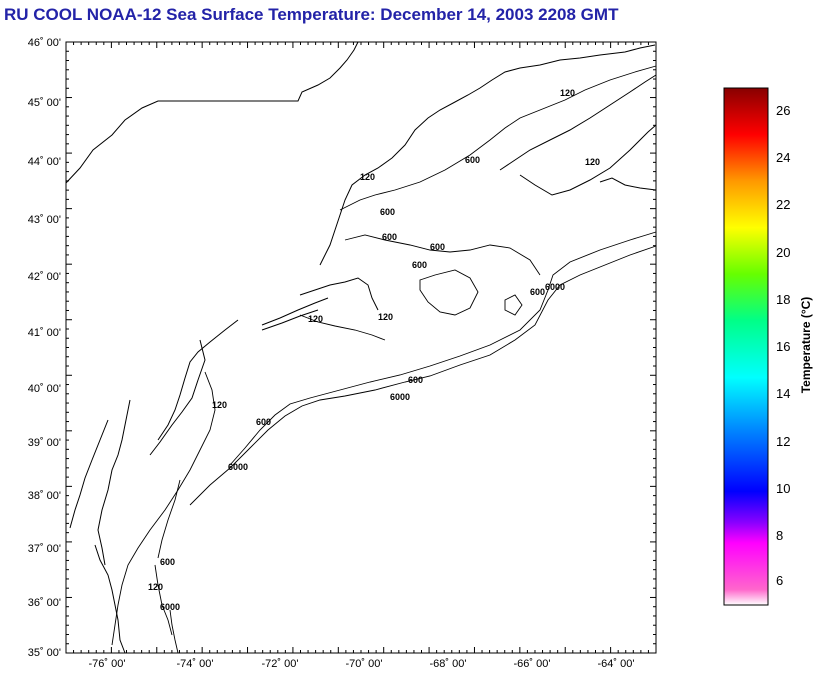 The height and width of the screenshot is (673, 817). Describe the element at coordinates (783, 393) in the screenshot. I see `colorbar-tick-label: 14` at that location.